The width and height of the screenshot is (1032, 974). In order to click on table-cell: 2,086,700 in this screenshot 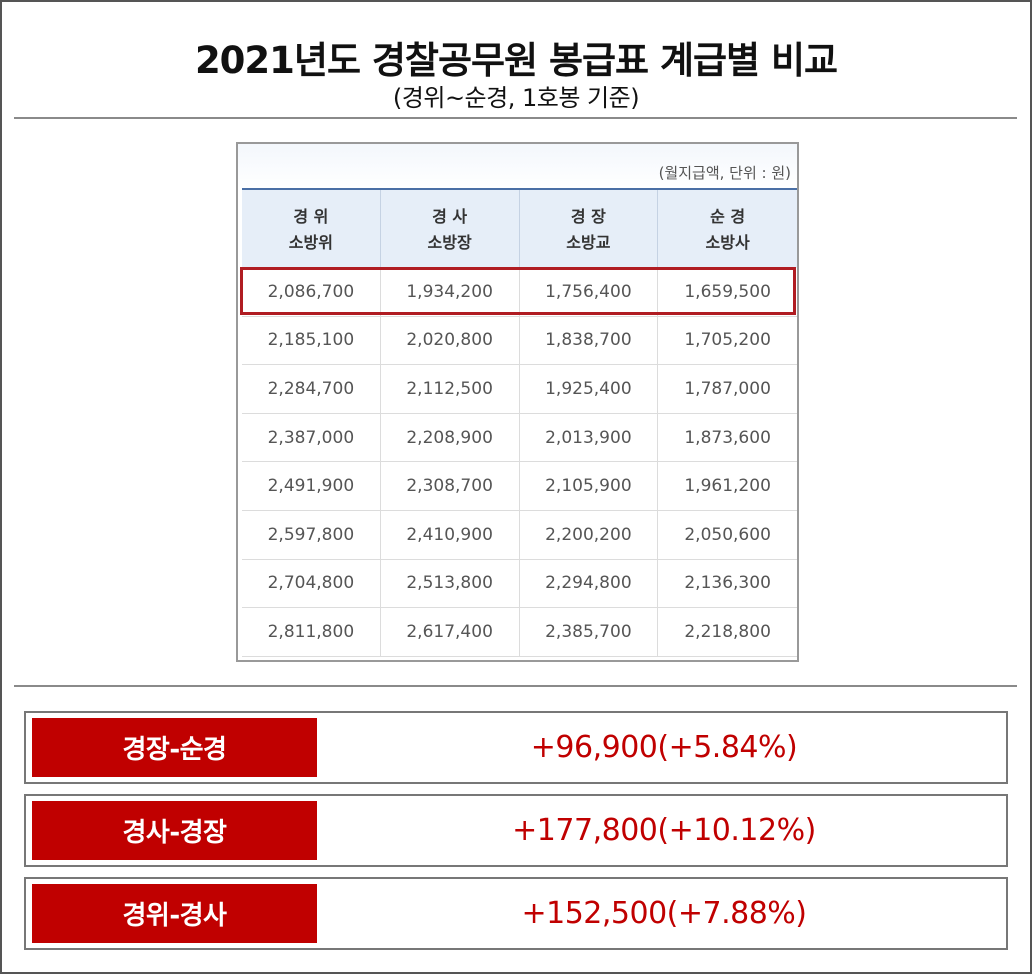, I will do `click(311, 292)`.